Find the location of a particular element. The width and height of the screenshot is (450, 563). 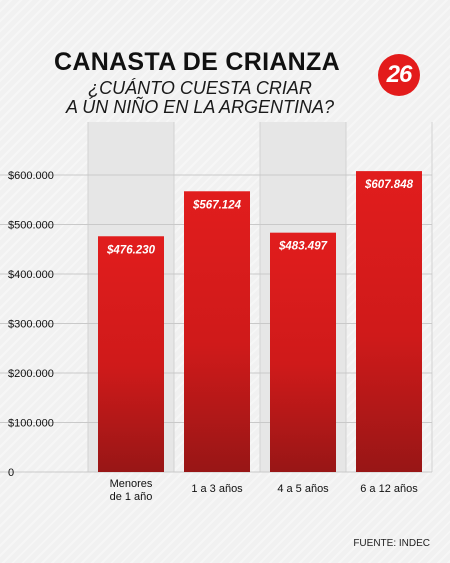

x-category-label: 6 a 12 años is located at coordinates (389, 489).